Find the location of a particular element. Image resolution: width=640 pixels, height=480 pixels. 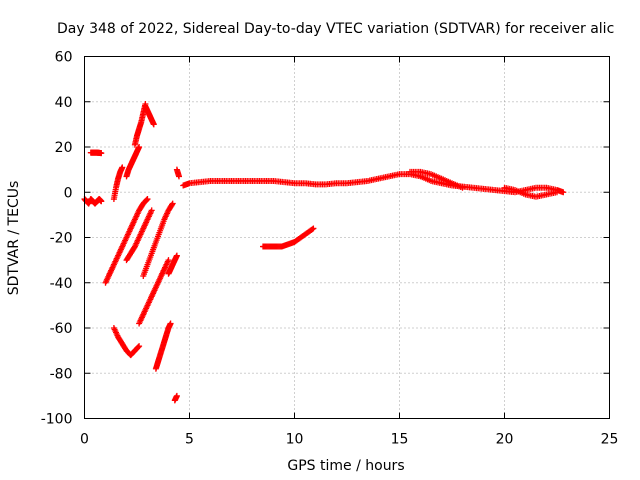

y-tick-label: -100 is located at coordinates (57, 420).